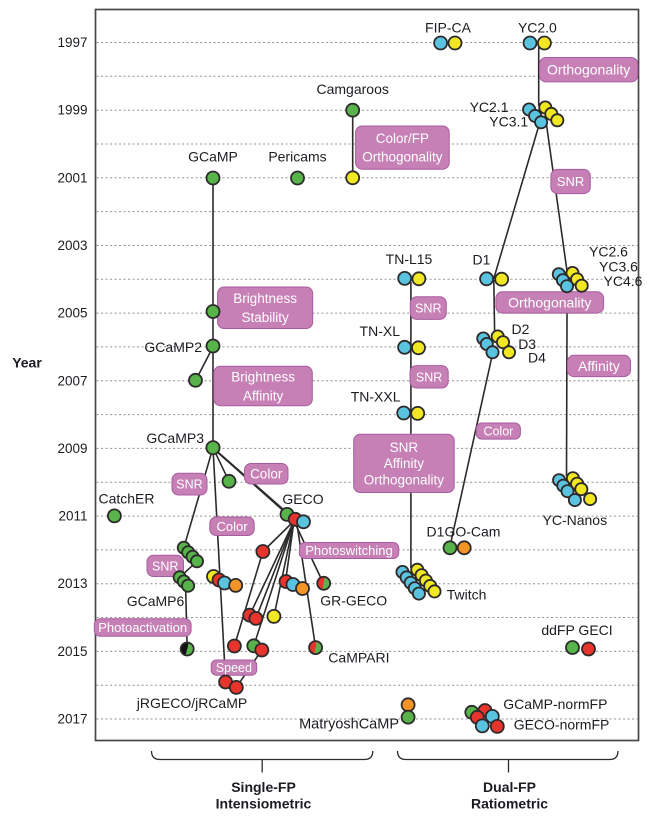 Image resolution: width=660 pixels, height=821 pixels. I want to click on svg-text: GCaMP2, so click(173, 347).